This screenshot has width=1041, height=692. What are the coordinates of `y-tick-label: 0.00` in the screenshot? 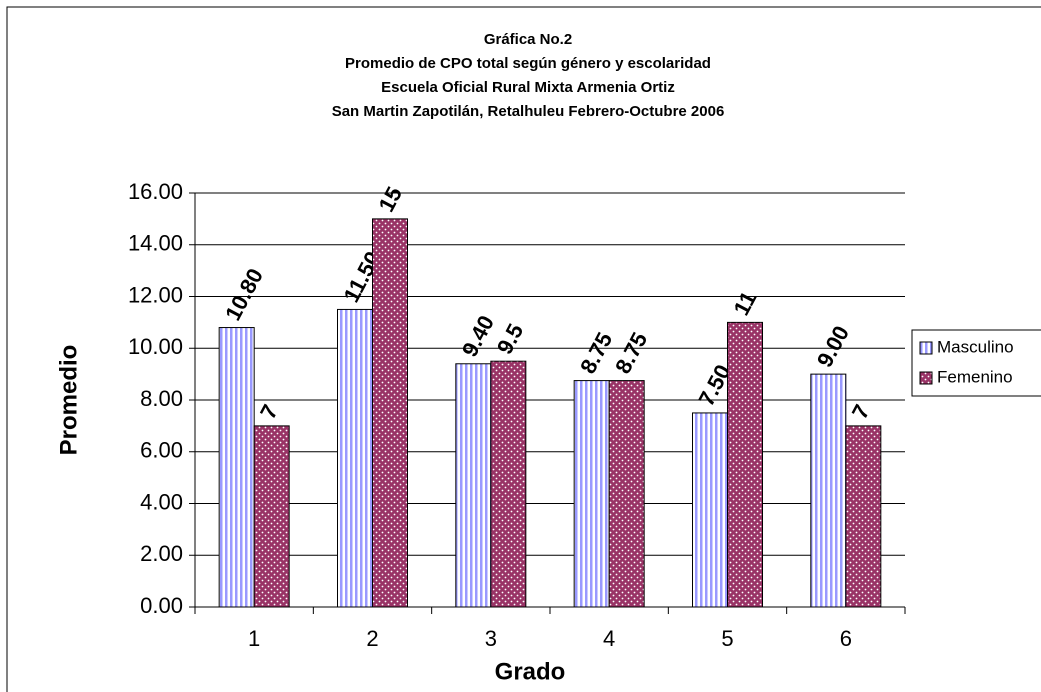 It's located at (161, 605).